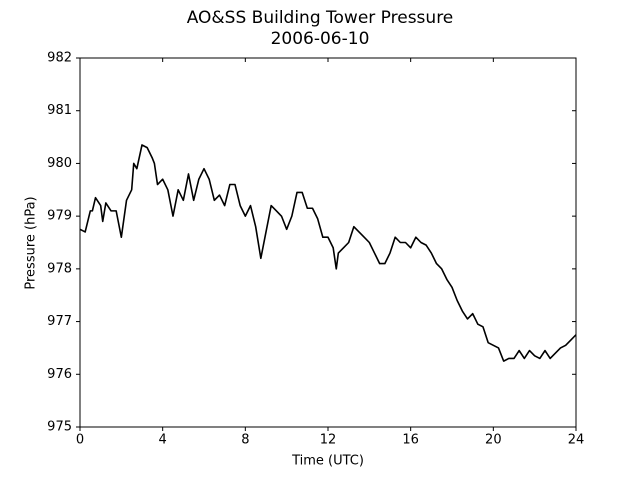 Image resolution: width=640 pixels, height=480 pixels. What do you see at coordinates (59, 374) in the screenshot?
I see `y-tick-label: 976` at bounding box center [59, 374].